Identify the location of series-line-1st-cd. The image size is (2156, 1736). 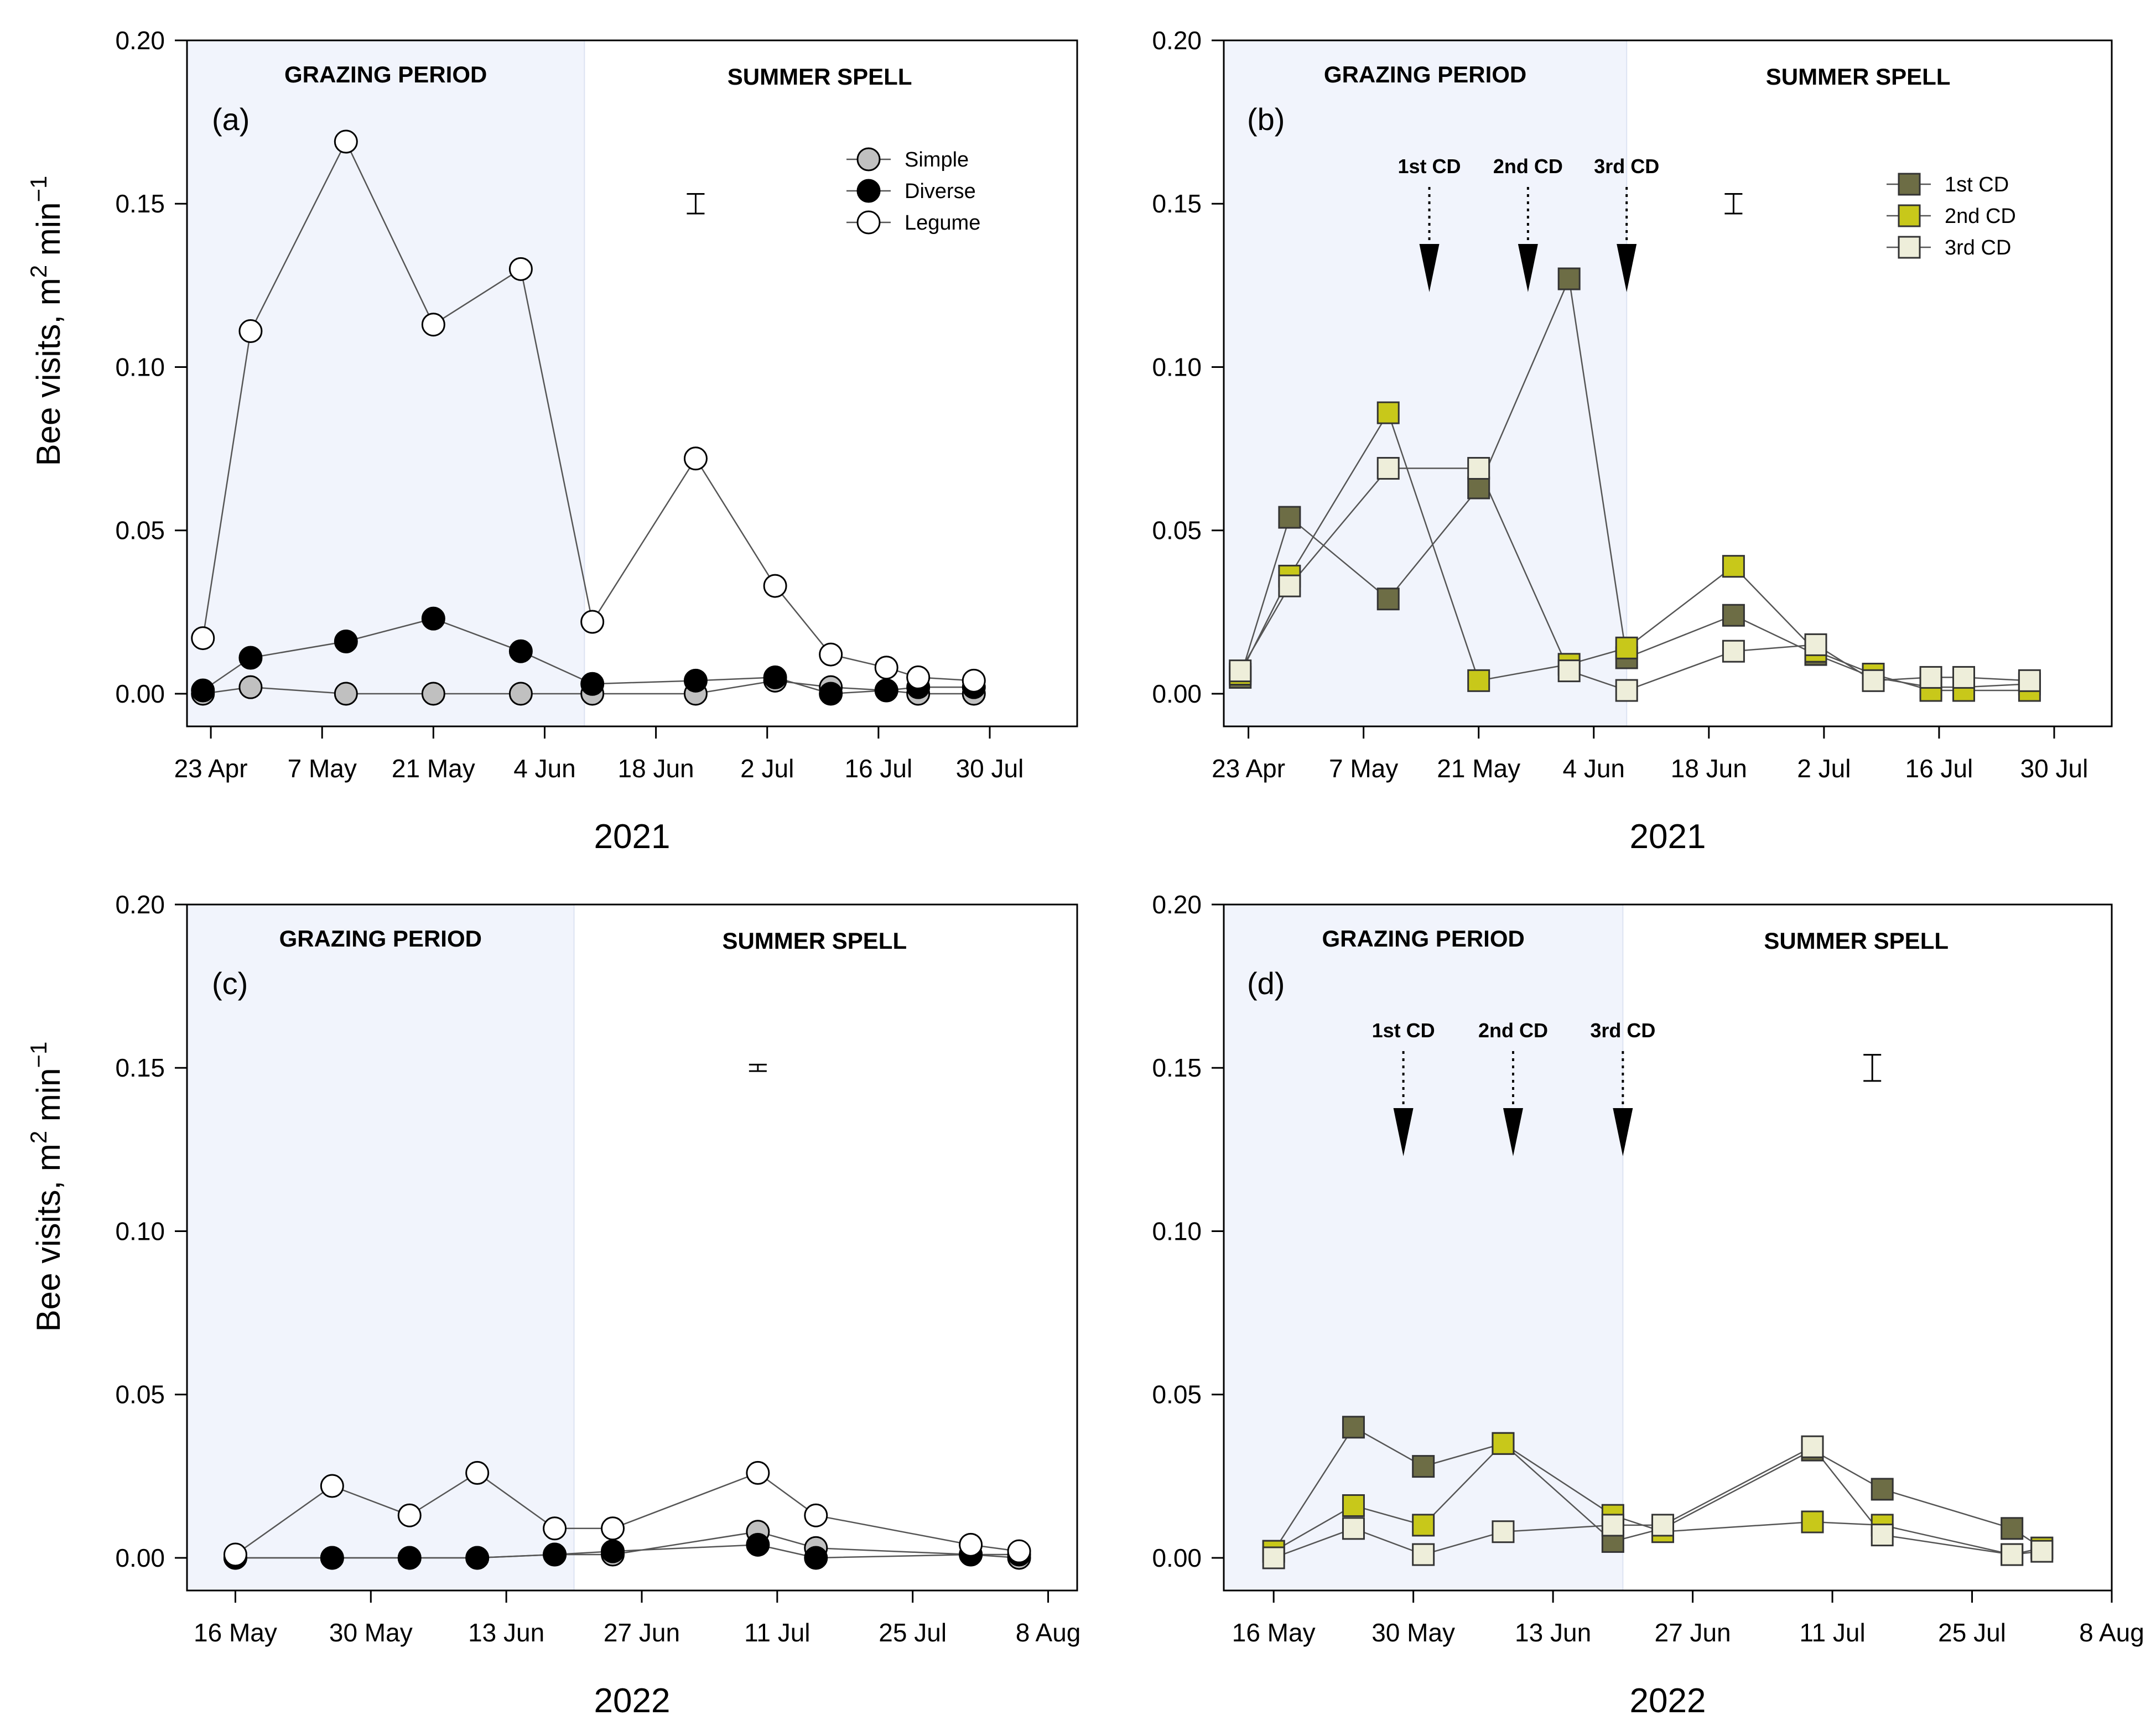
(1658, 1489).